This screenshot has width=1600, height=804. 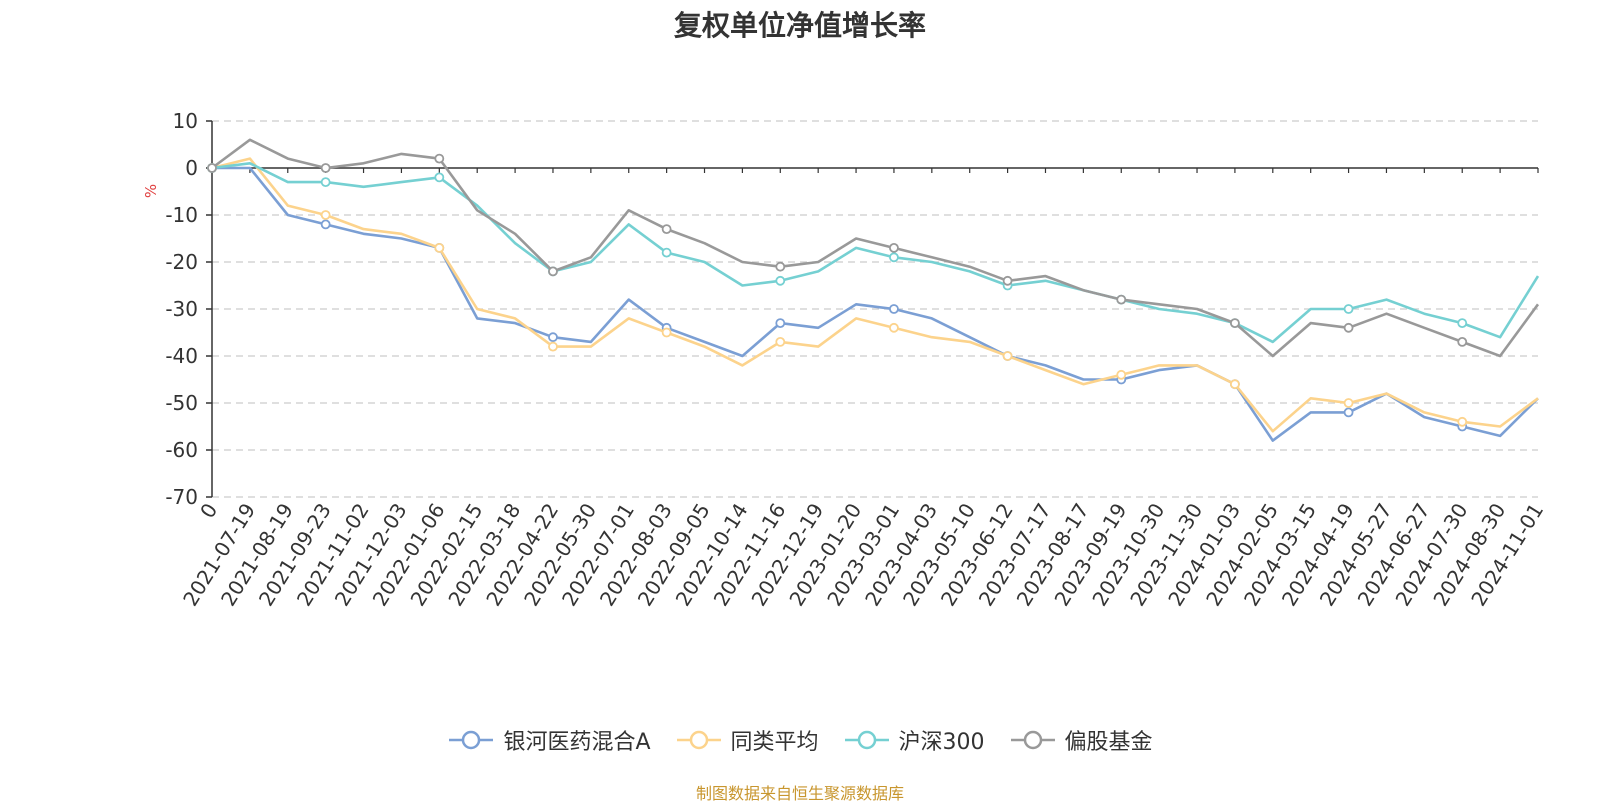 I want to click on legend-label: 同类平均, so click(x=774, y=742).